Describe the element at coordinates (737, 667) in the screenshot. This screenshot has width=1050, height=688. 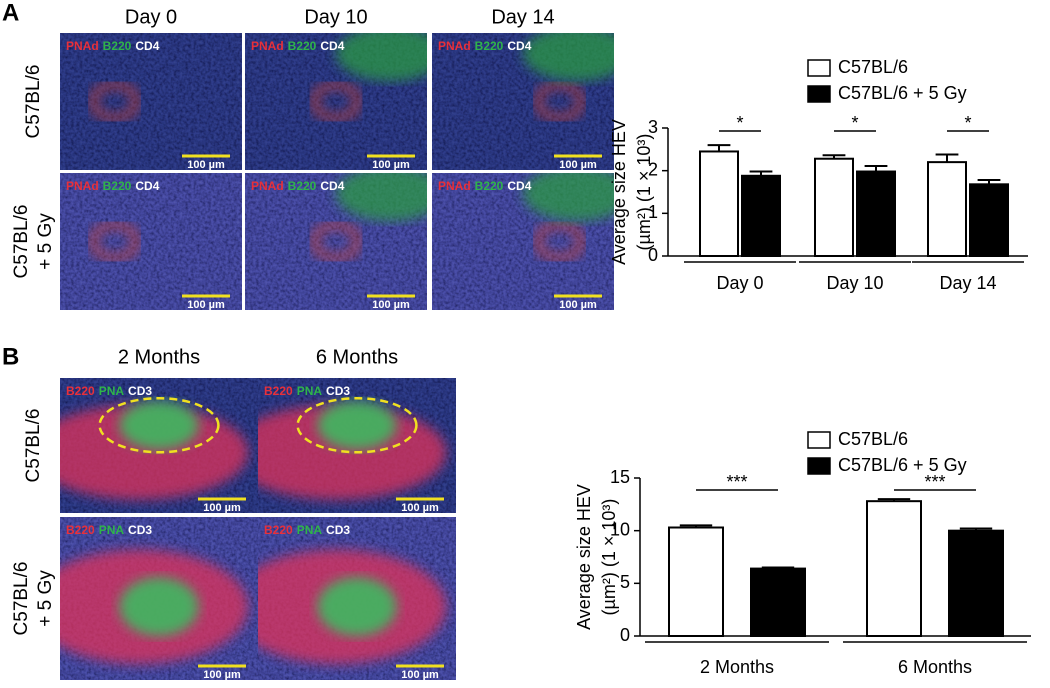
I see `x-tick-label: 2 Months` at that location.